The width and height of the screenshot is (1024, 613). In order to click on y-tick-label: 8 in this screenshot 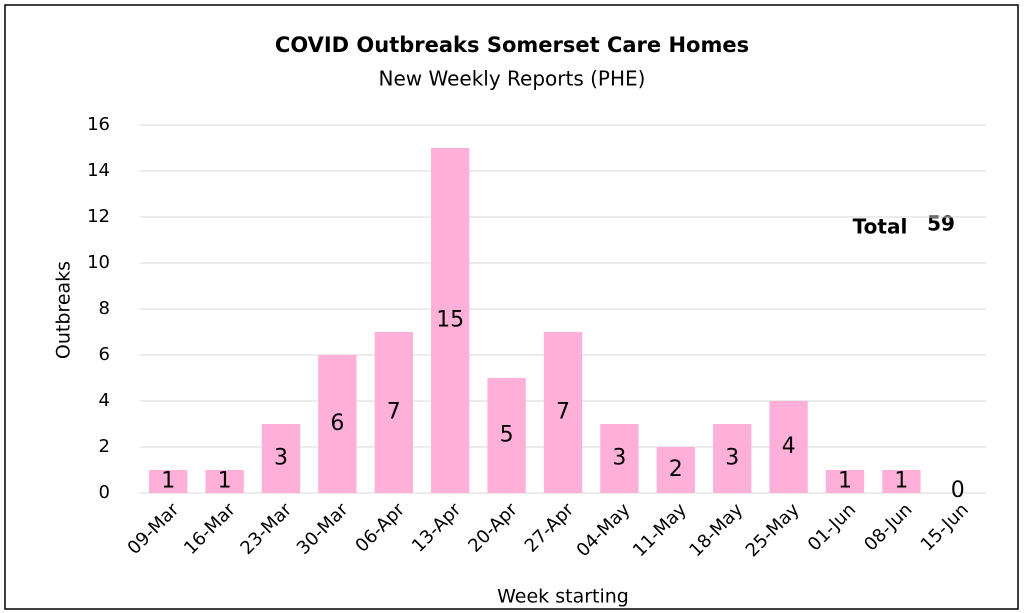, I will do `click(104, 308)`.